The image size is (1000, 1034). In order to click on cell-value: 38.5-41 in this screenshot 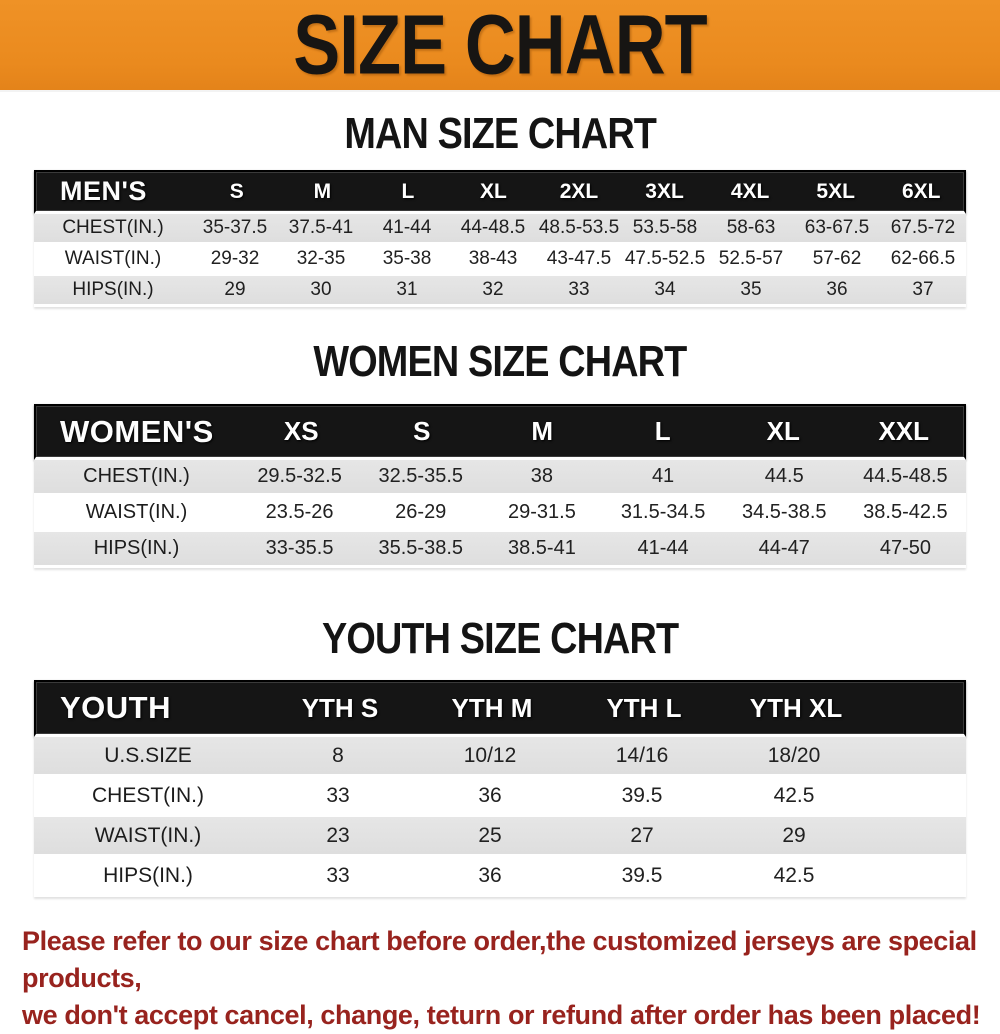, I will do `click(541, 548)`.